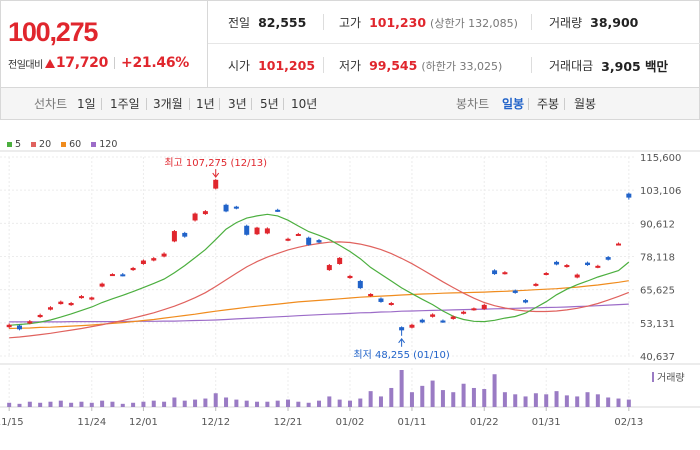 The height and width of the screenshot is (450, 700). Describe the element at coordinates (402, 340) in the screenshot. I see `min-arrow-head` at that location.